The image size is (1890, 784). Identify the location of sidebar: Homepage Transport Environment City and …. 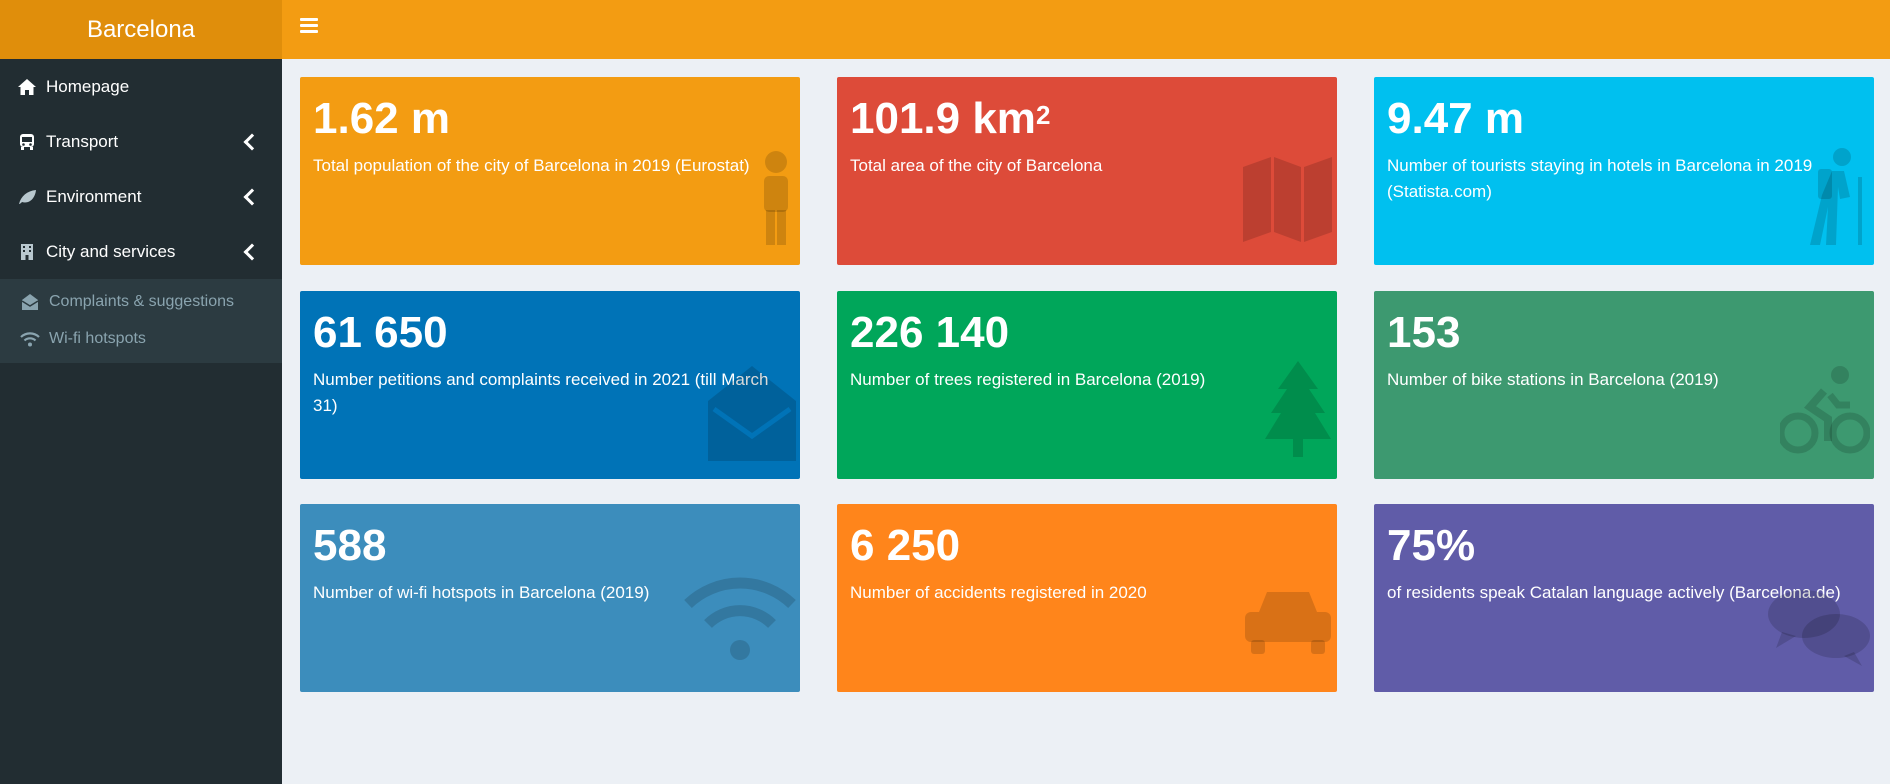
(141, 421).